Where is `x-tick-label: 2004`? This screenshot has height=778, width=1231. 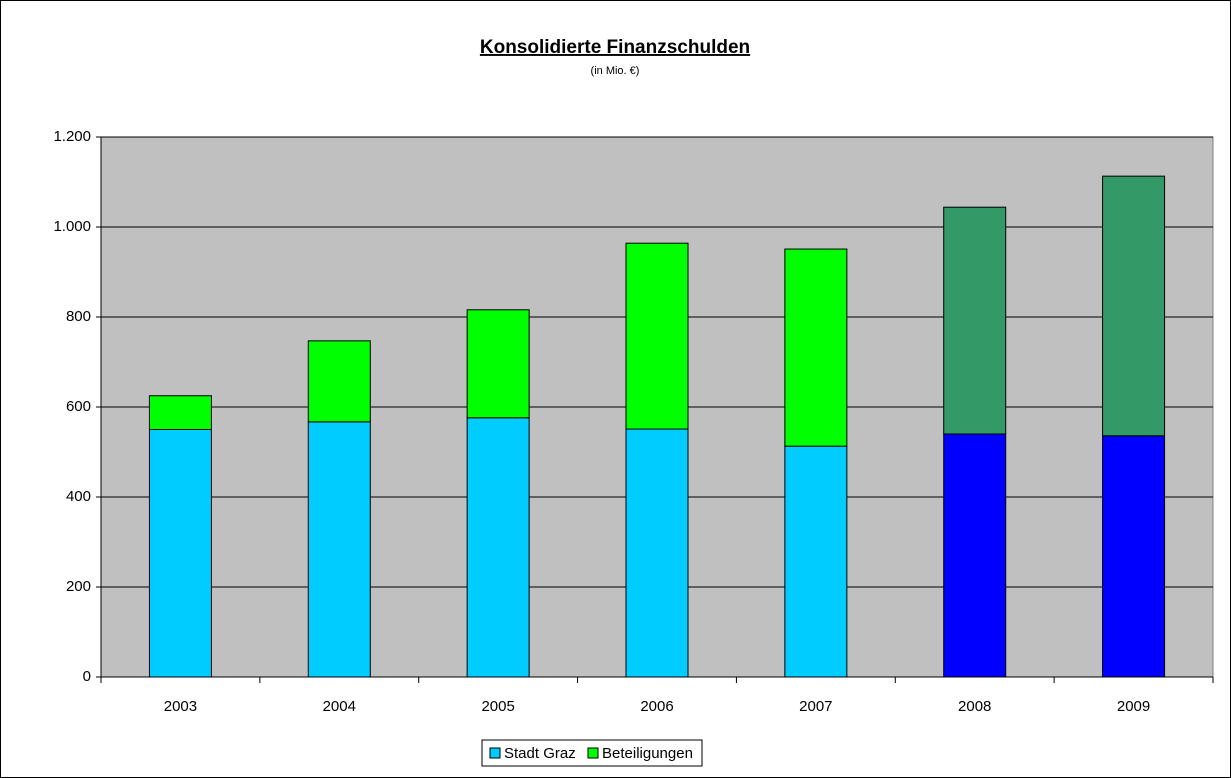 x-tick-label: 2004 is located at coordinates (339, 706).